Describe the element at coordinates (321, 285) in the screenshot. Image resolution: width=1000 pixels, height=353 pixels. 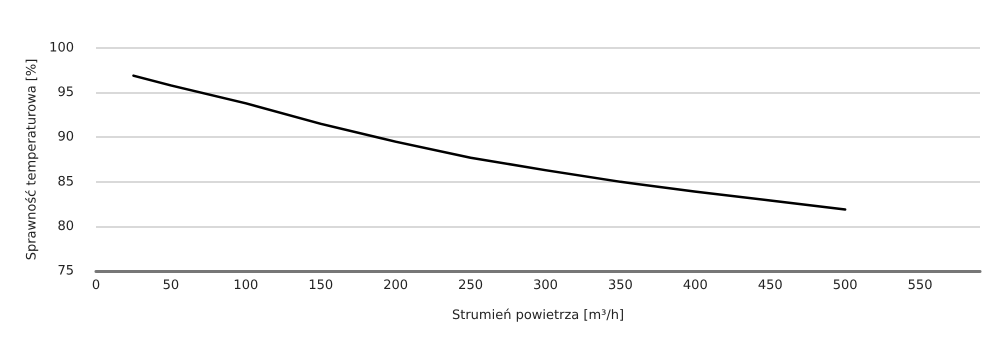
I see `x-tick-label: 150` at that location.